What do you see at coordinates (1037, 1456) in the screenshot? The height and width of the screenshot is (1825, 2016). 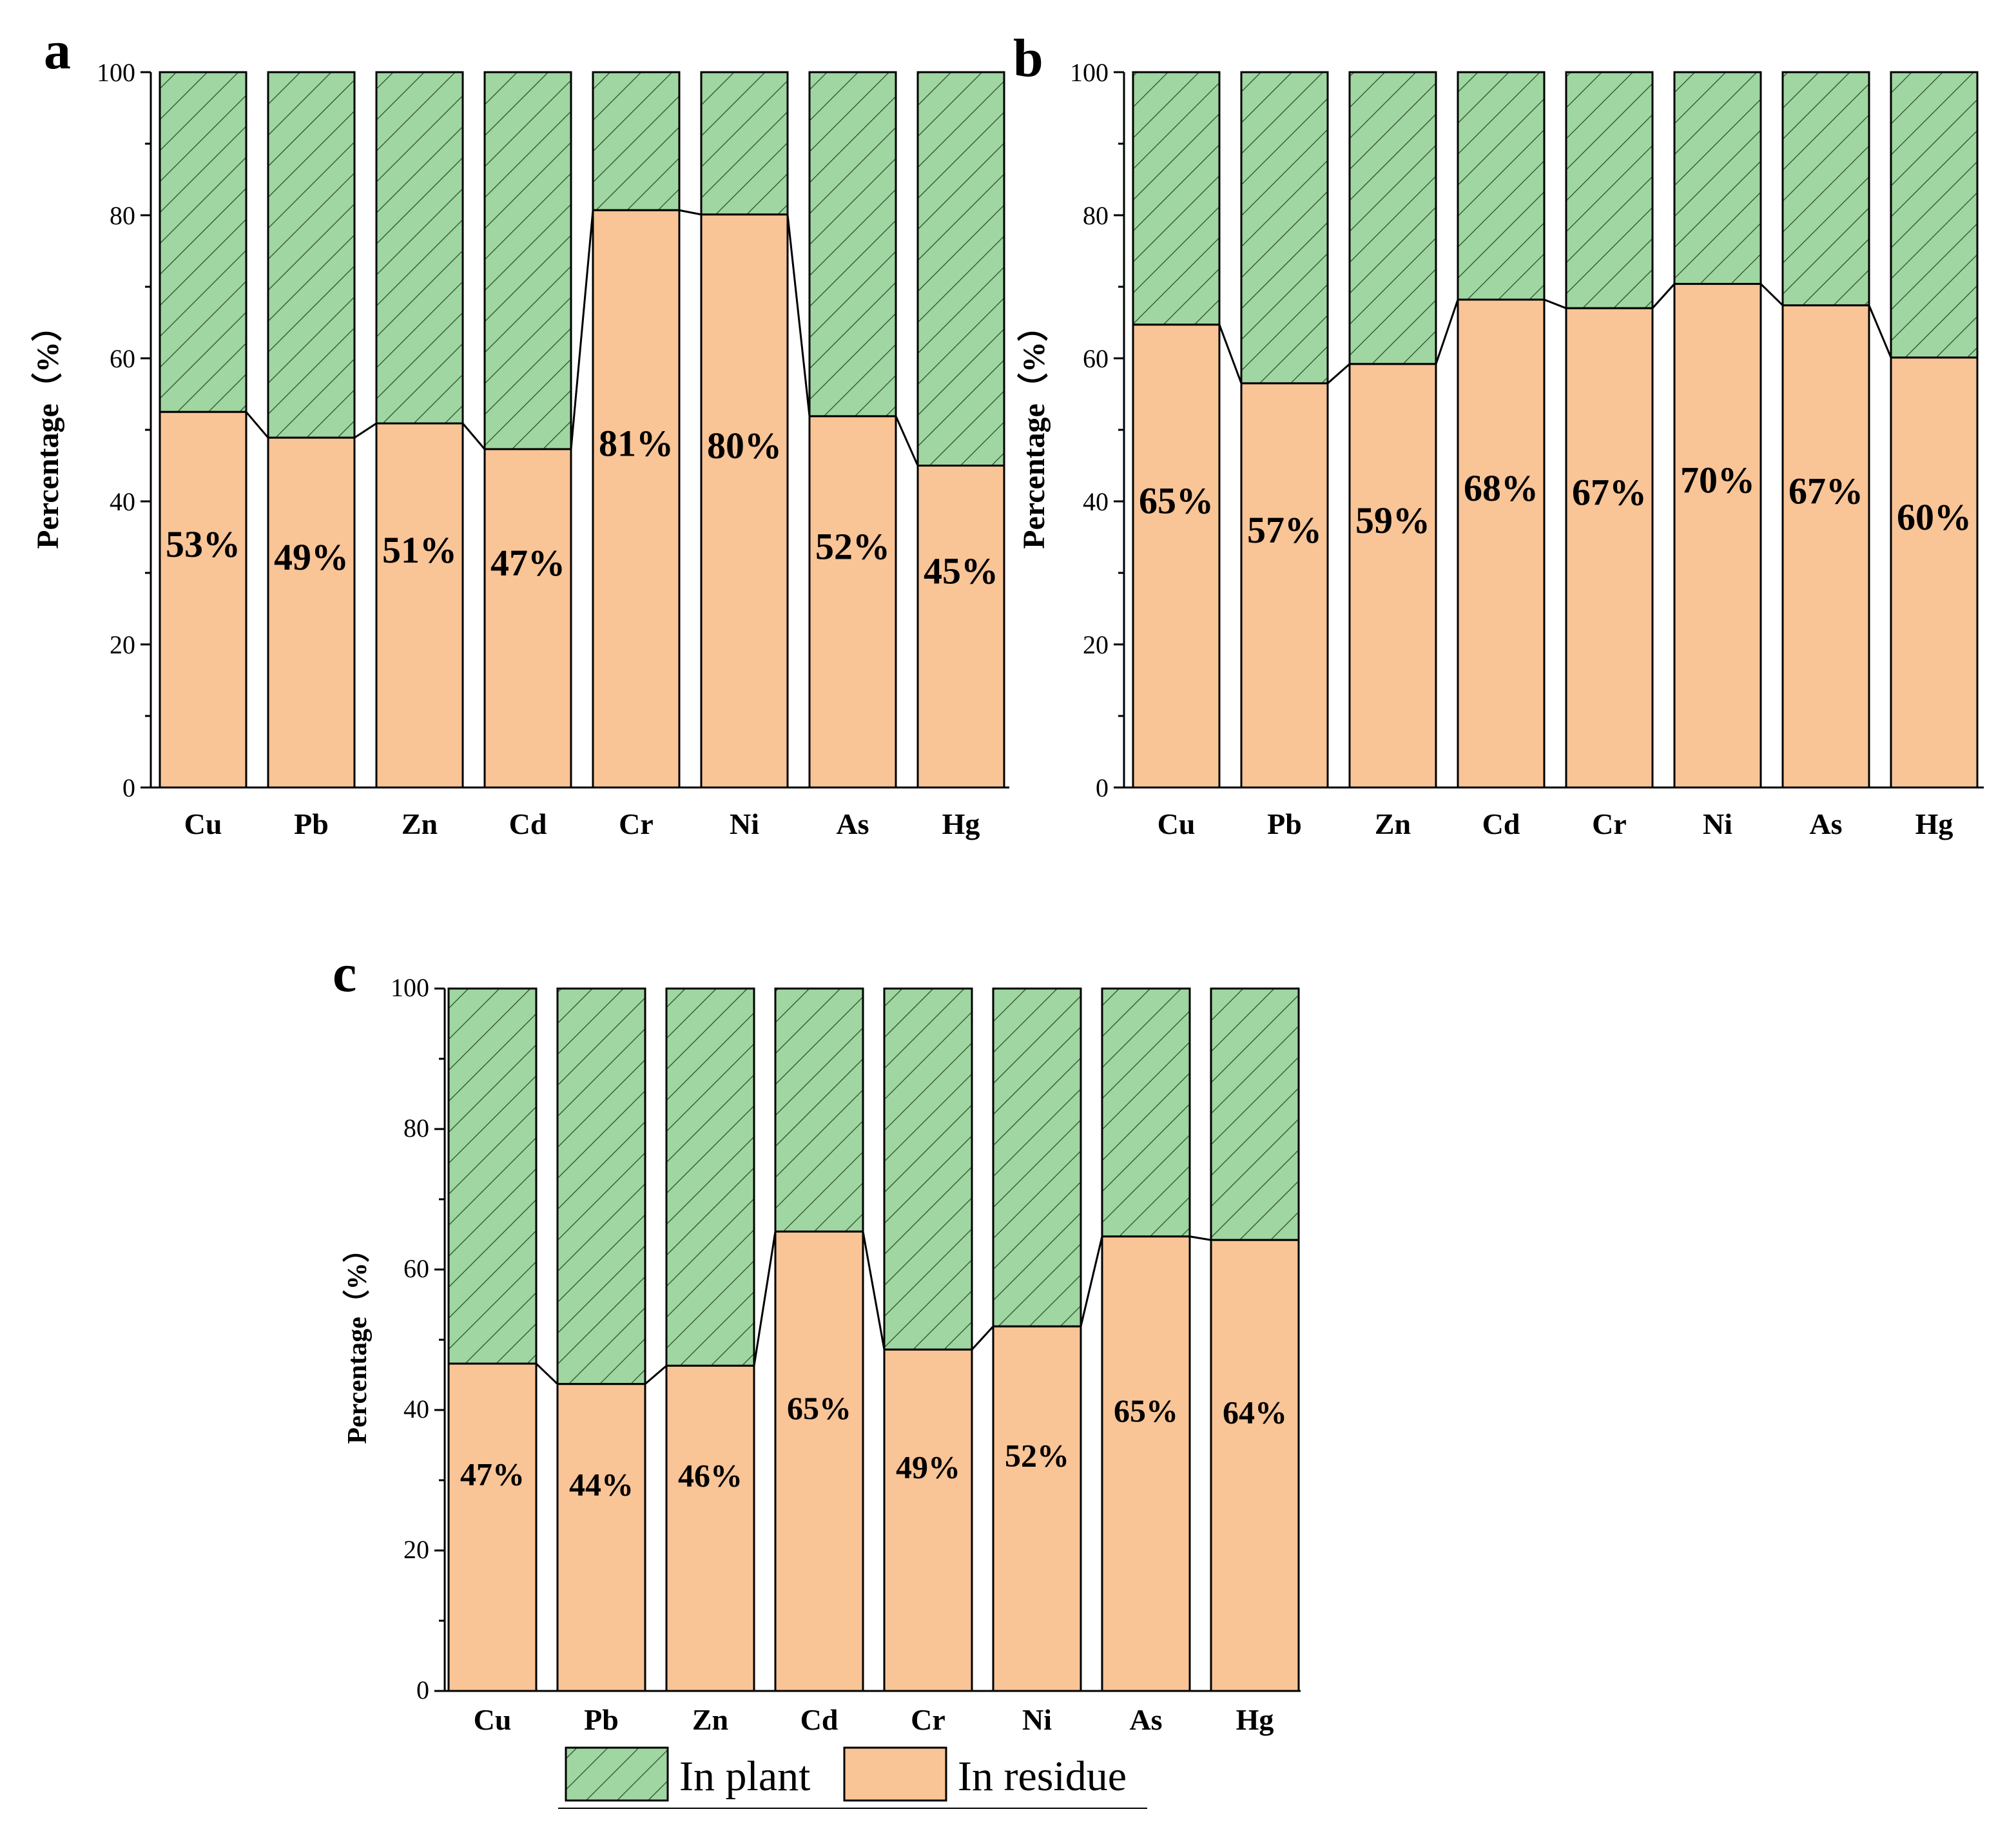 I see `data-label-ni: 52%` at bounding box center [1037, 1456].